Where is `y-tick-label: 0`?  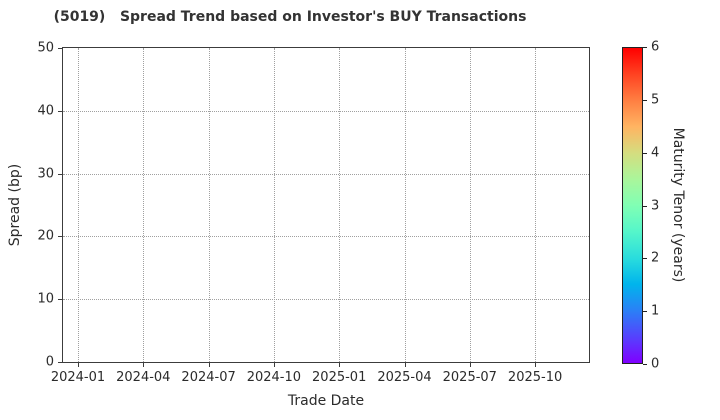
y-tick-label: 0 is located at coordinates (49, 362).